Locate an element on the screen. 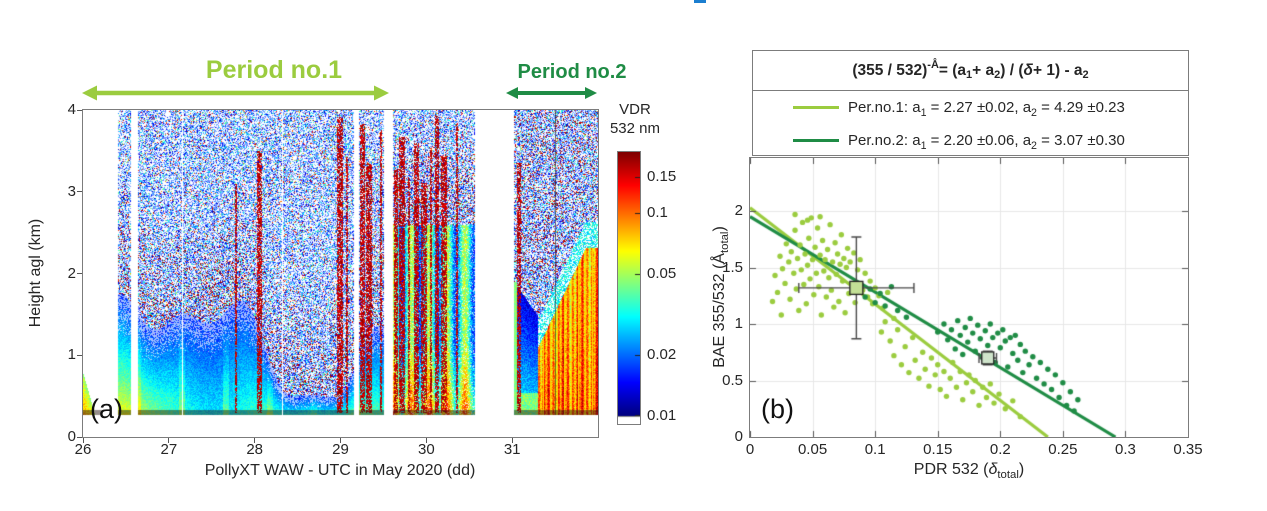  top-blue-mark is located at coordinates (700, 1).